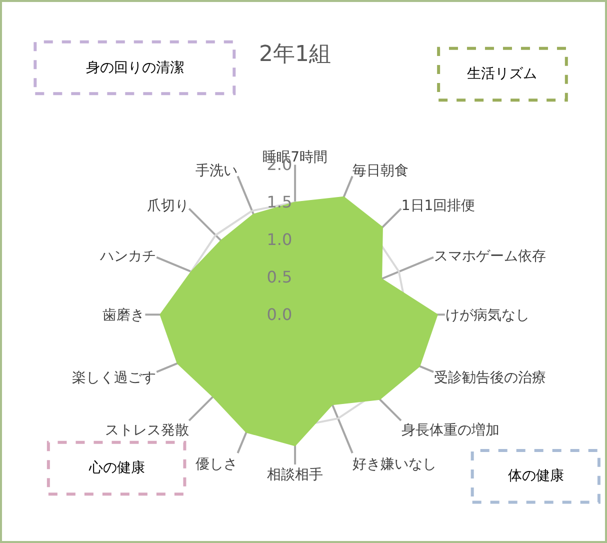 The height and width of the screenshot is (543, 607). Describe the element at coordinates (123, 316) in the screenshot. I see `spoke-label: 歯磨き` at that location.